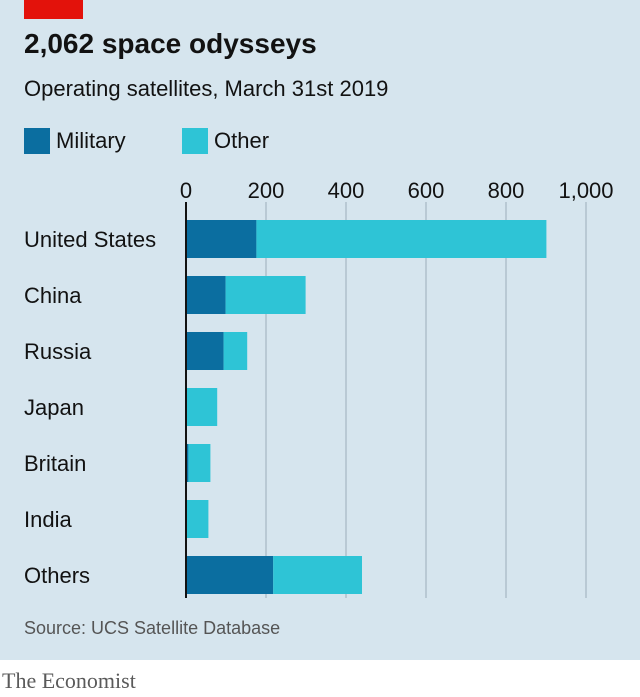  I want to click on source-note: Source: UCS Satellite Database, so click(152, 628).